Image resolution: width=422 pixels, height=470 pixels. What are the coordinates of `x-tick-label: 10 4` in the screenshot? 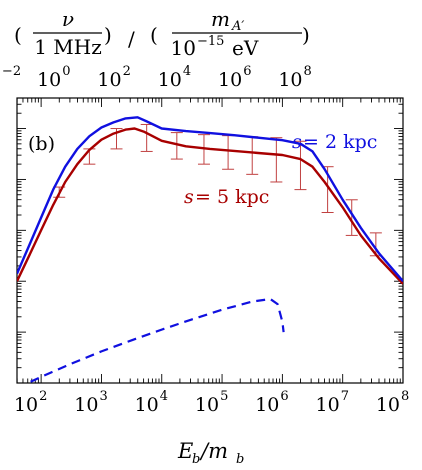 It's located at (151, 402).